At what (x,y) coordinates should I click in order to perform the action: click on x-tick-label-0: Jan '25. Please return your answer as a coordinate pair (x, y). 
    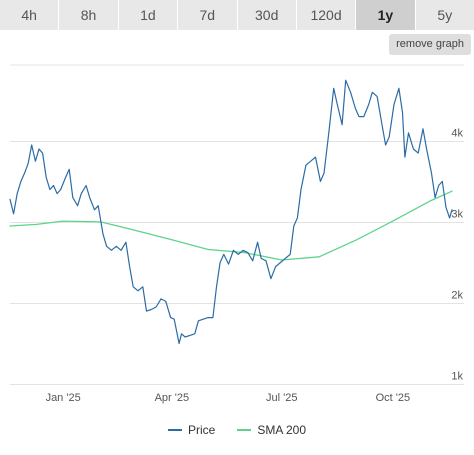
    Looking at the image, I should click on (63, 398).